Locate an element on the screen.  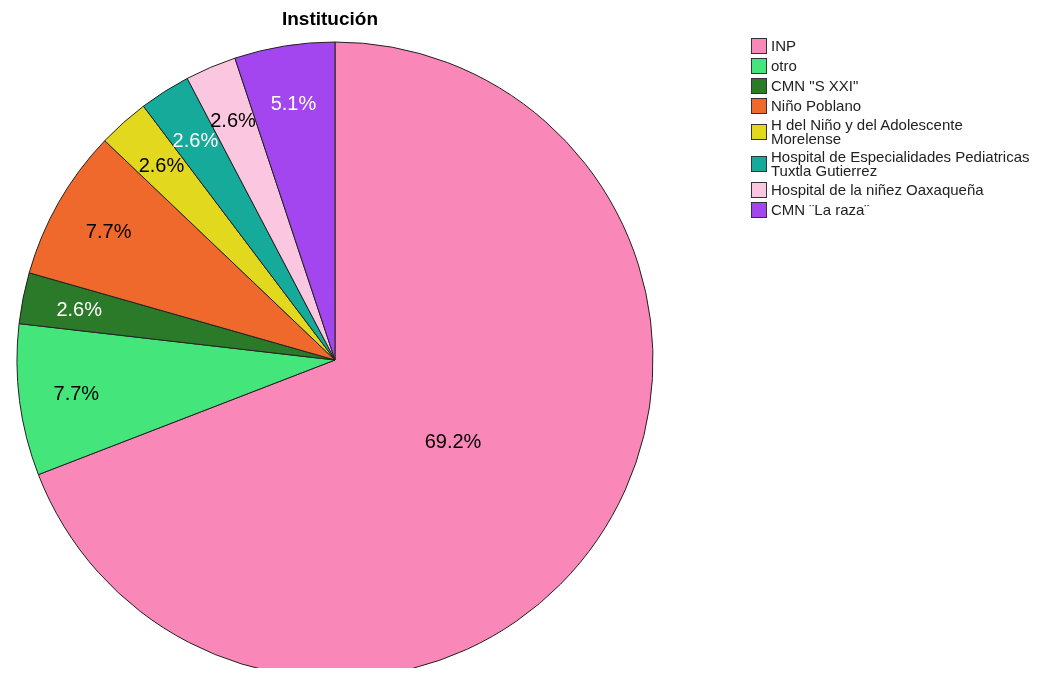
legend-label: CMN ¨La raza¨ is located at coordinates (821, 209).